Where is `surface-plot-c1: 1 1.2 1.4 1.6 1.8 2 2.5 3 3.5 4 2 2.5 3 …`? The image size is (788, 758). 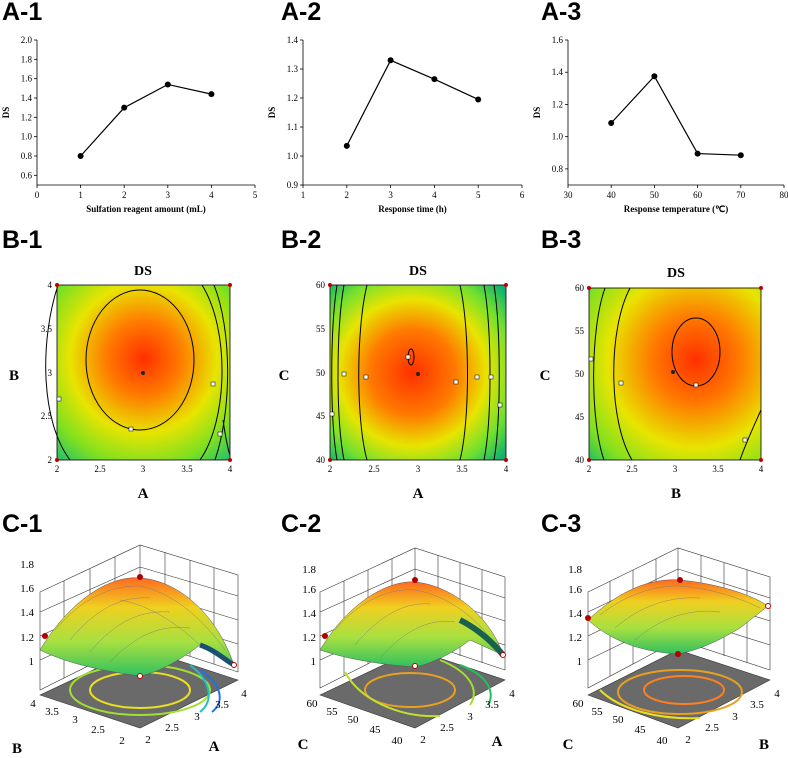 surface-plot-c1: 1 1.2 1.4 1.6 1.8 2 2.5 3 3.5 4 2 2.5 3 … is located at coordinates (129, 650).